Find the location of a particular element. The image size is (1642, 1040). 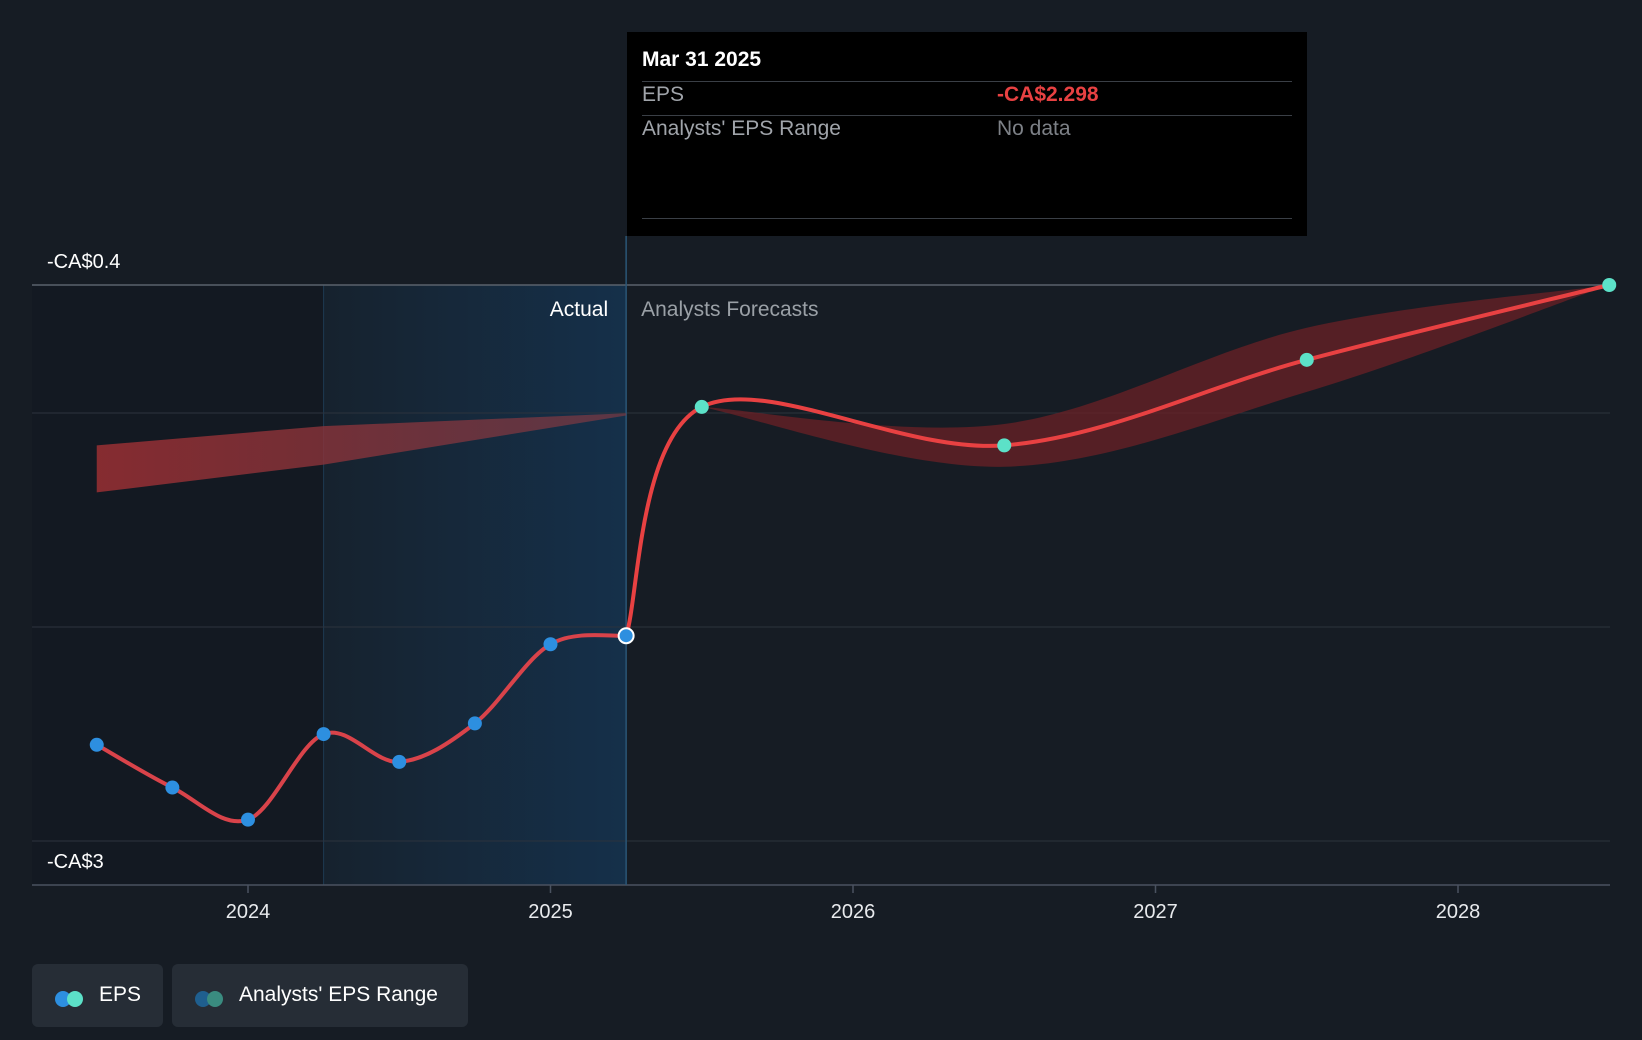

y-tick-label: -CA$3 is located at coordinates (75, 862).